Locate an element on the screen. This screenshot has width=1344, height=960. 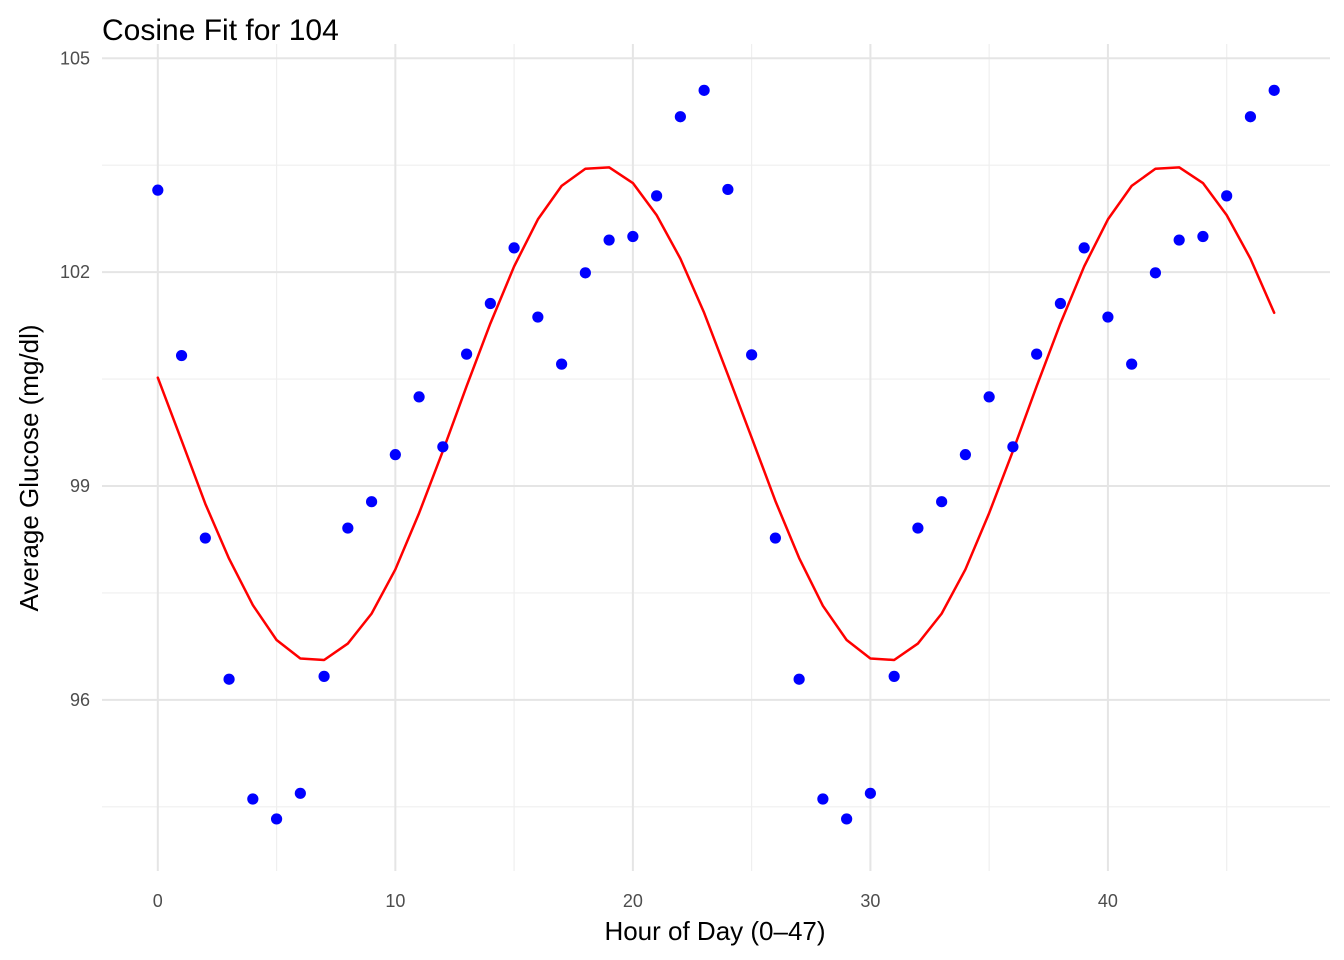
x-tick-label-1: 10 is located at coordinates (395, 901).